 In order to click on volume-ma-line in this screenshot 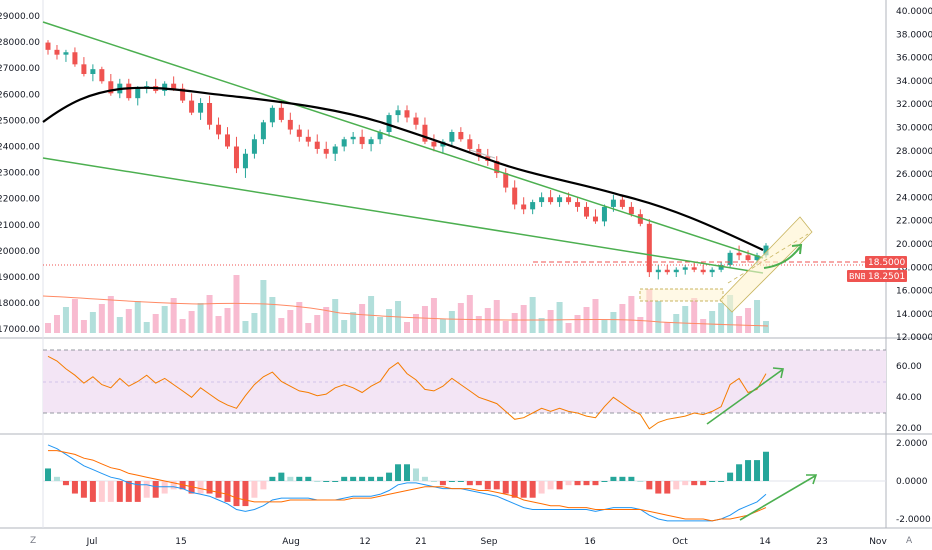, I will do `click(405, 311)`.